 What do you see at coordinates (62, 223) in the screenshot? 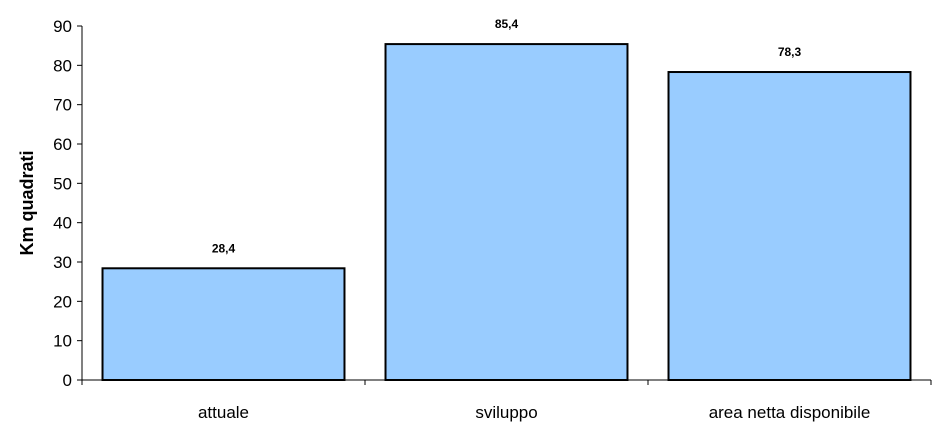
I see `y-tick-label: 40` at bounding box center [62, 223].